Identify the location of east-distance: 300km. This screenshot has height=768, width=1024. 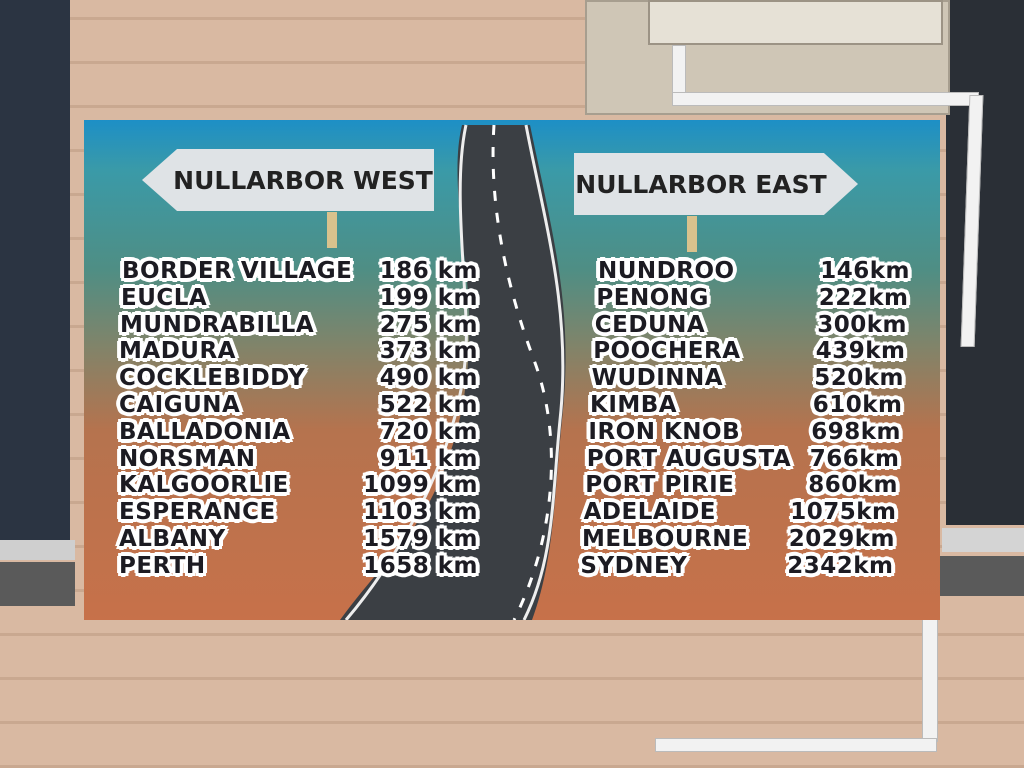
(862, 324).